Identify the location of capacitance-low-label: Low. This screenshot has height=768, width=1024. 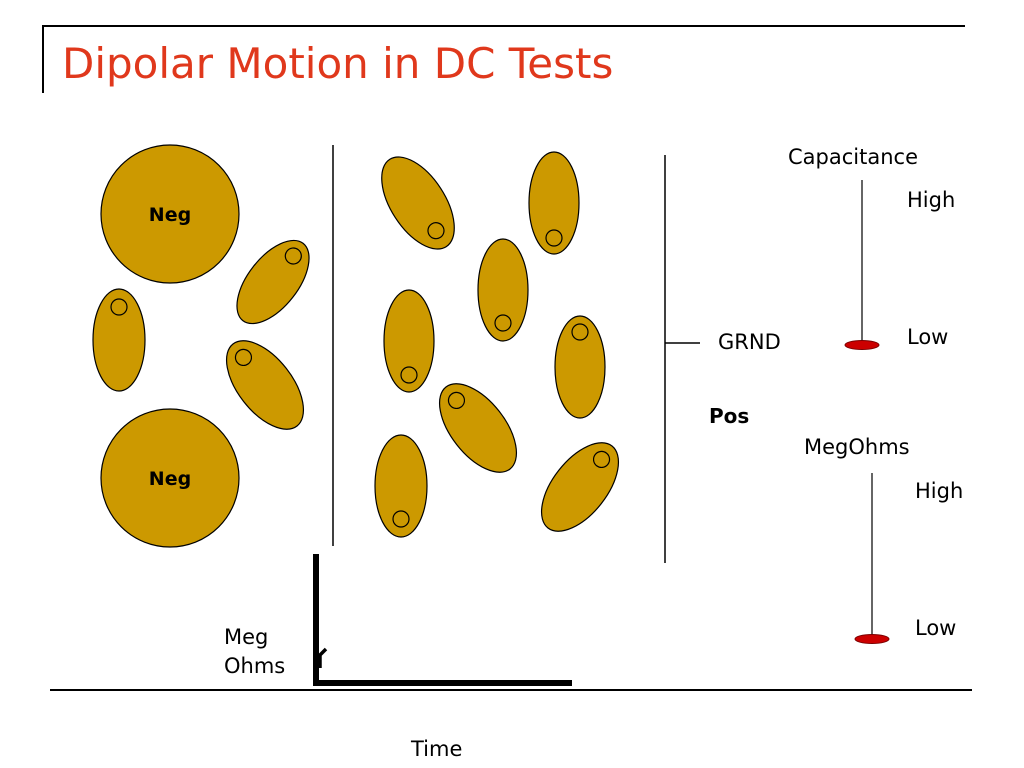
(928, 337).